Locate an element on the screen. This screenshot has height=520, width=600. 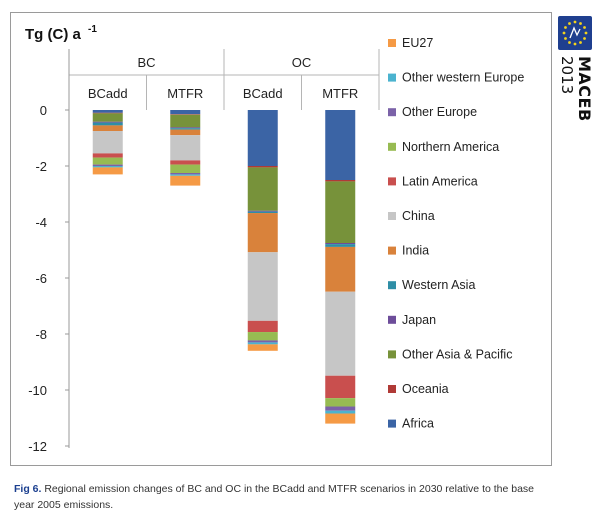
y-tick-label: -2 is located at coordinates (41, 166).